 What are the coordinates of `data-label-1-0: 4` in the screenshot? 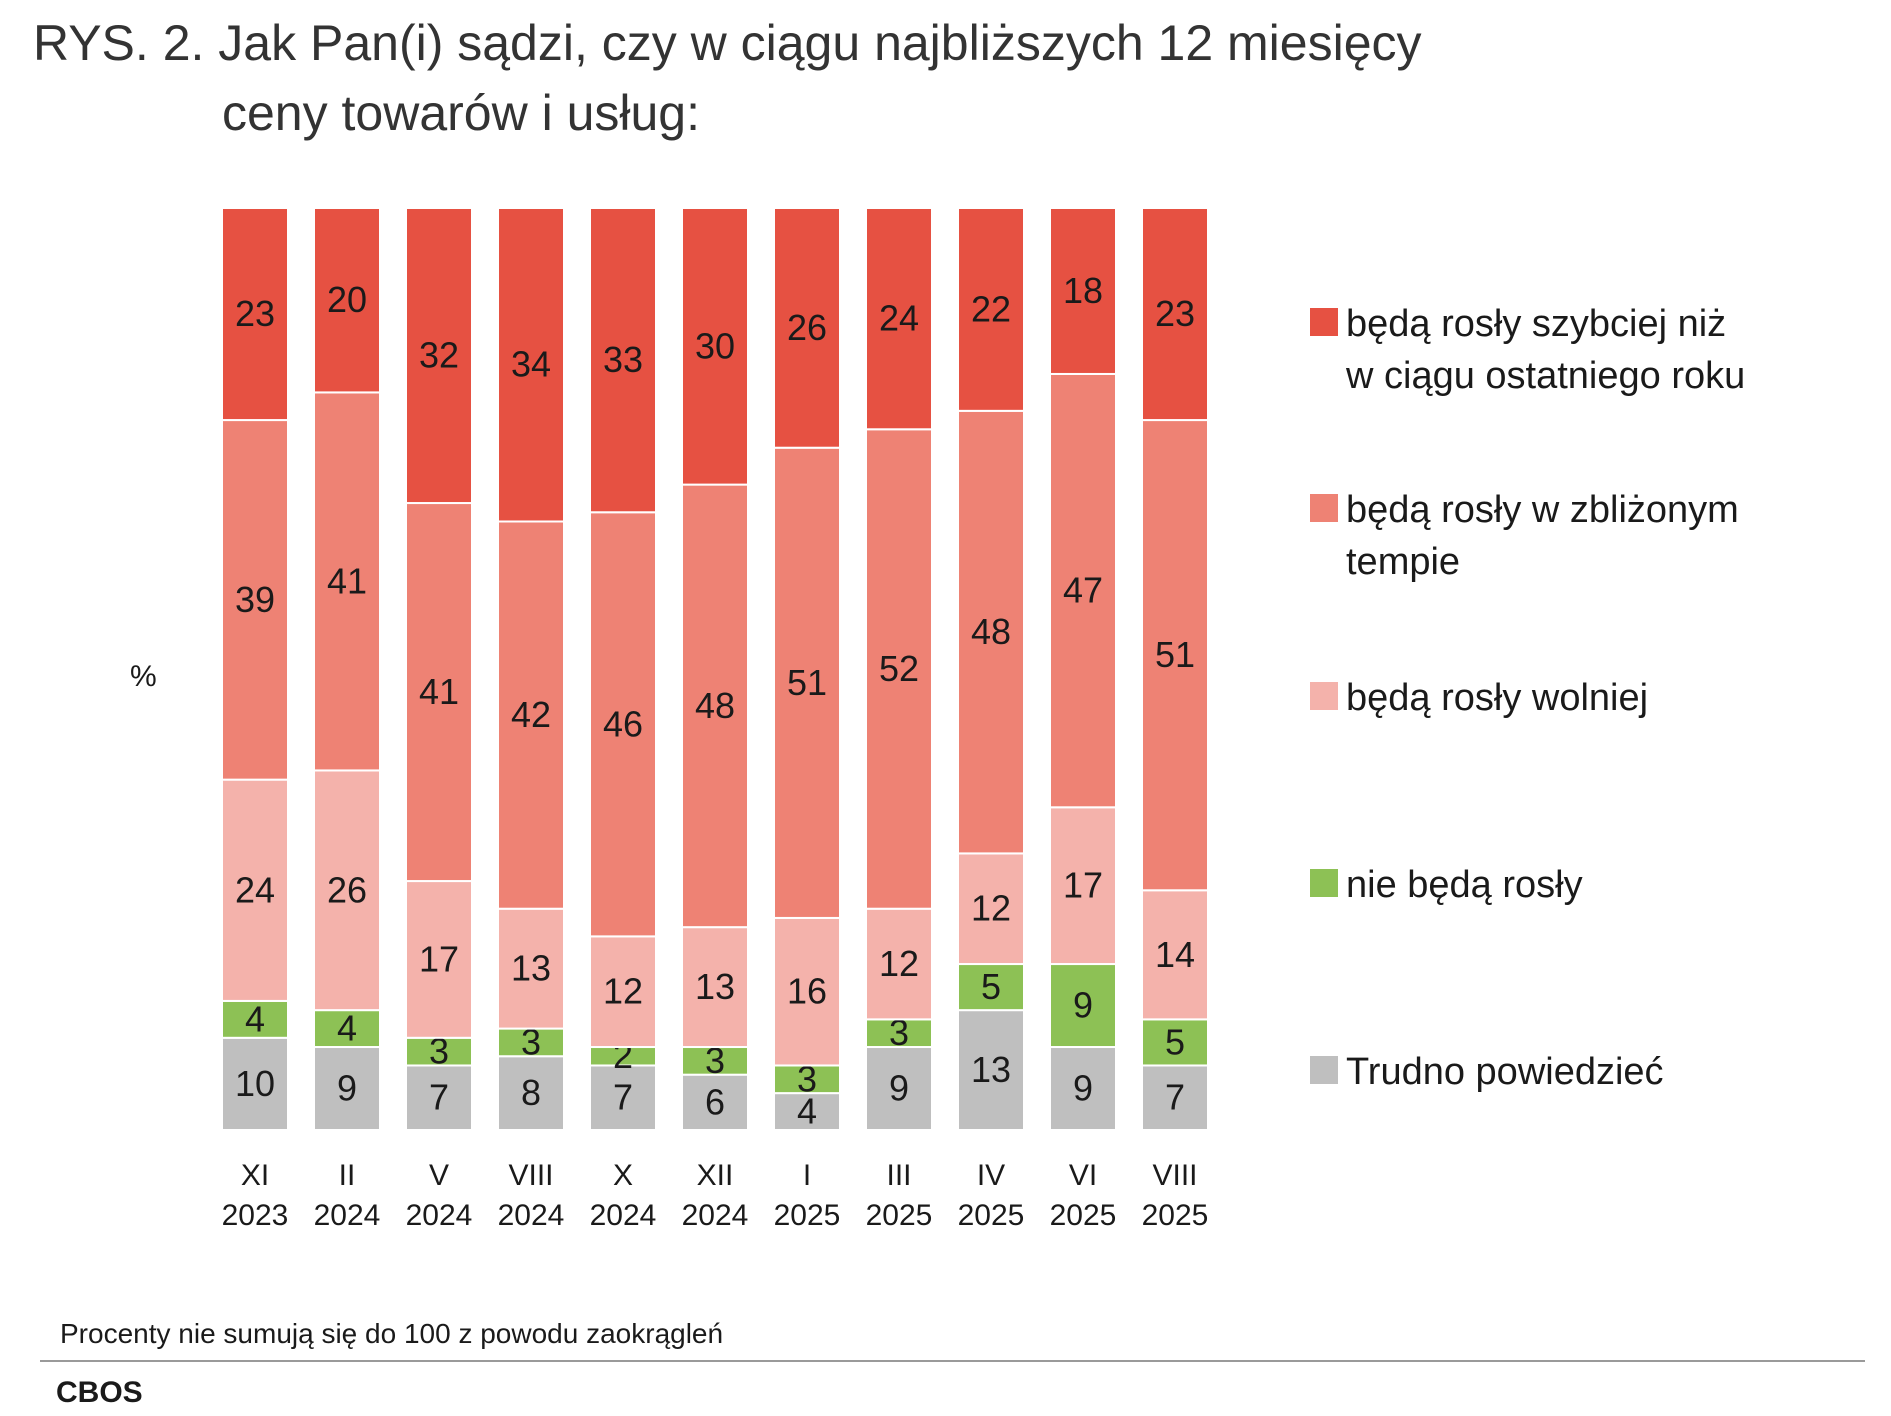 It's located at (255, 1018).